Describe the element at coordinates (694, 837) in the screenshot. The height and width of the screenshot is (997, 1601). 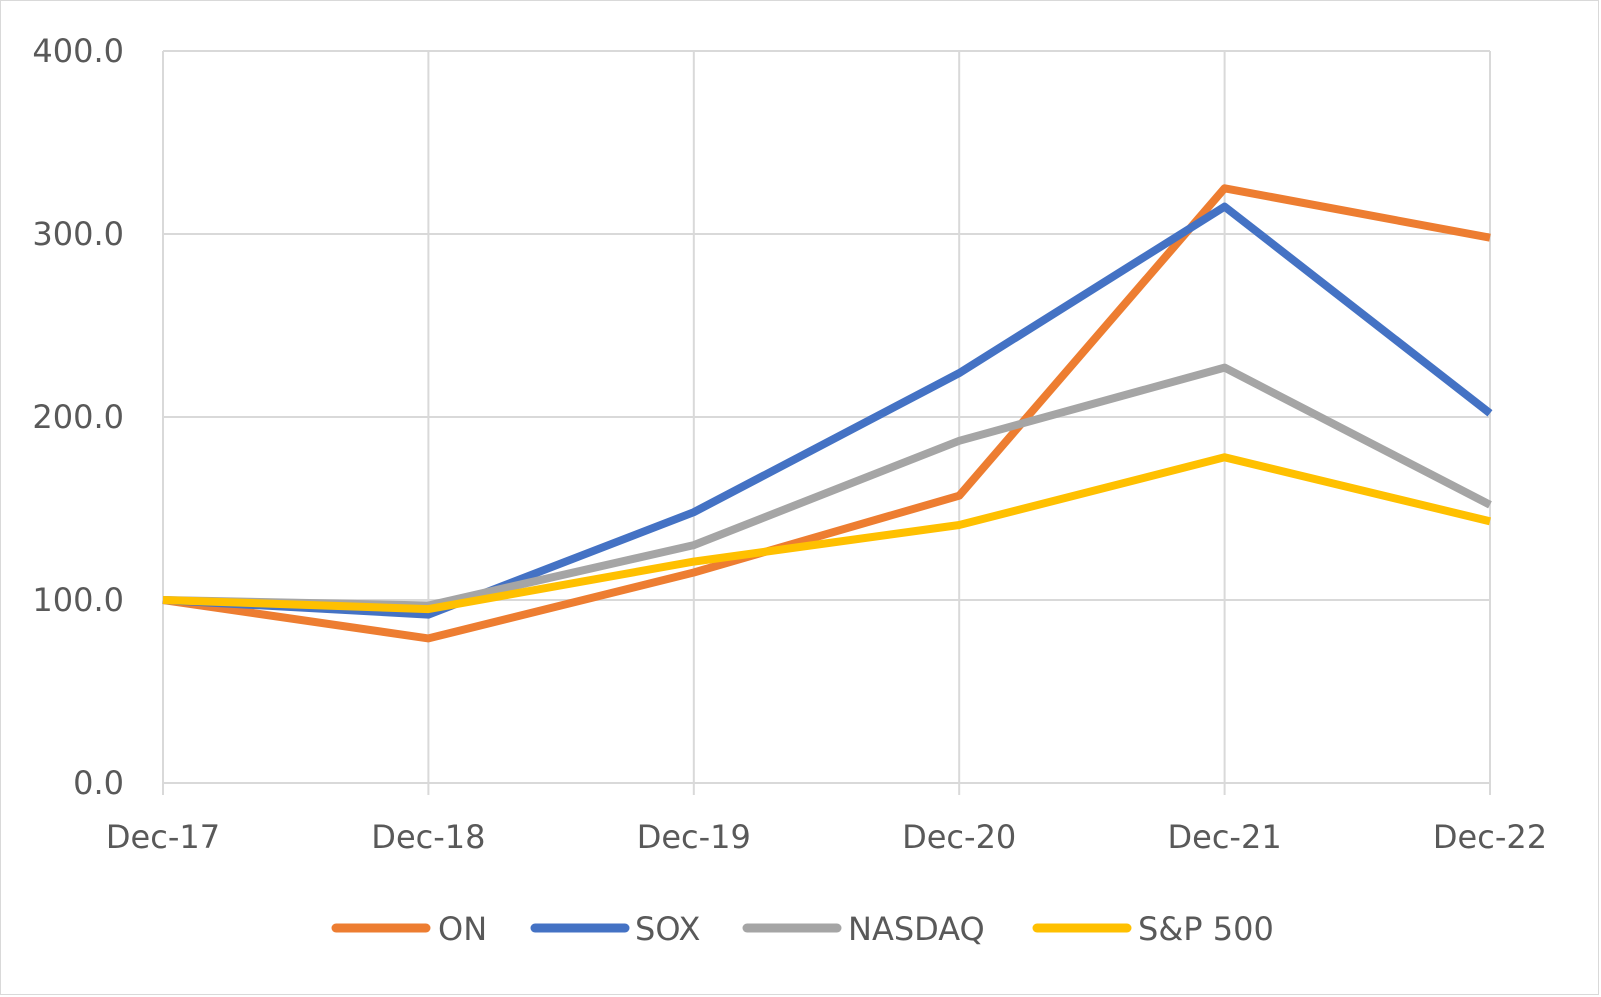
I see `x-tick-label: Dec-19` at that location.